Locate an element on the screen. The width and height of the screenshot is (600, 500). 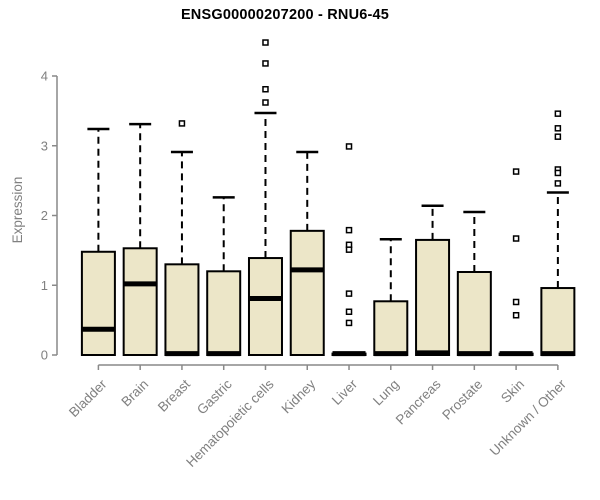
y-tick-label: 3 is located at coordinates (44, 145).